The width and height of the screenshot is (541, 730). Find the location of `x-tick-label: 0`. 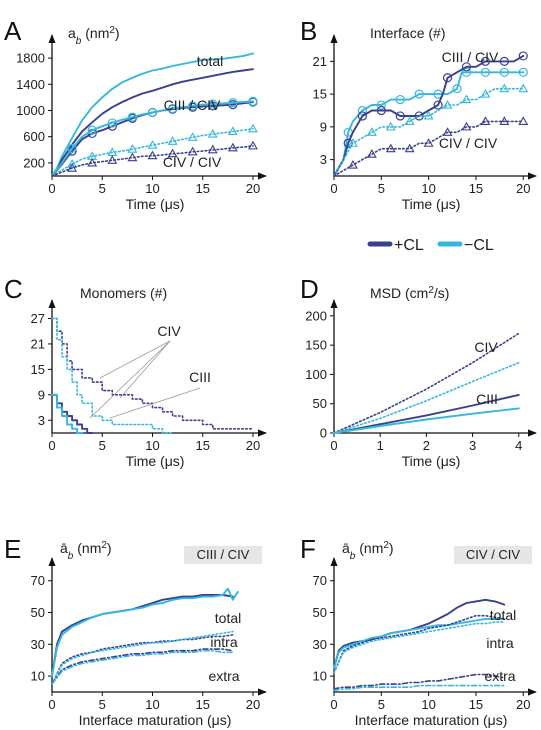

x-tick-label: 0 is located at coordinates (333, 704).